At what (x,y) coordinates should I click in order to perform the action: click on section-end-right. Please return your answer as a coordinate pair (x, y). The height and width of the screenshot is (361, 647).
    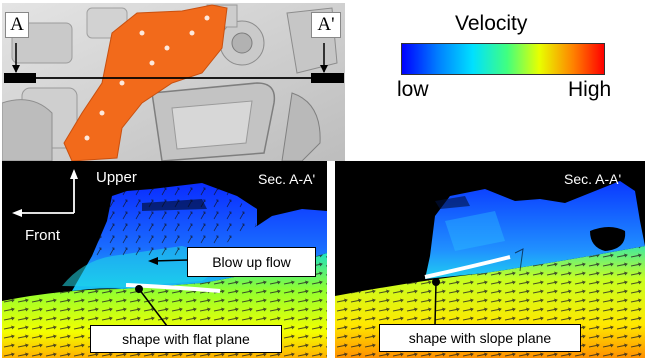
    Looking at the image, I should click on (327, 78).